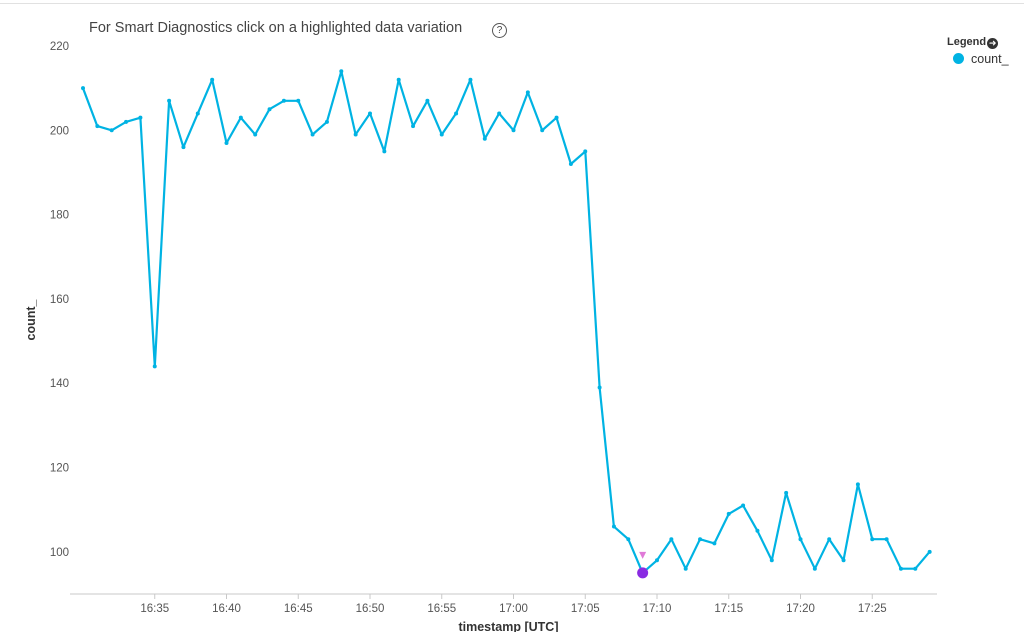 This screenshot has height=632, width=1024. I want to click on y-tick-label: 100, so click(59, 553).